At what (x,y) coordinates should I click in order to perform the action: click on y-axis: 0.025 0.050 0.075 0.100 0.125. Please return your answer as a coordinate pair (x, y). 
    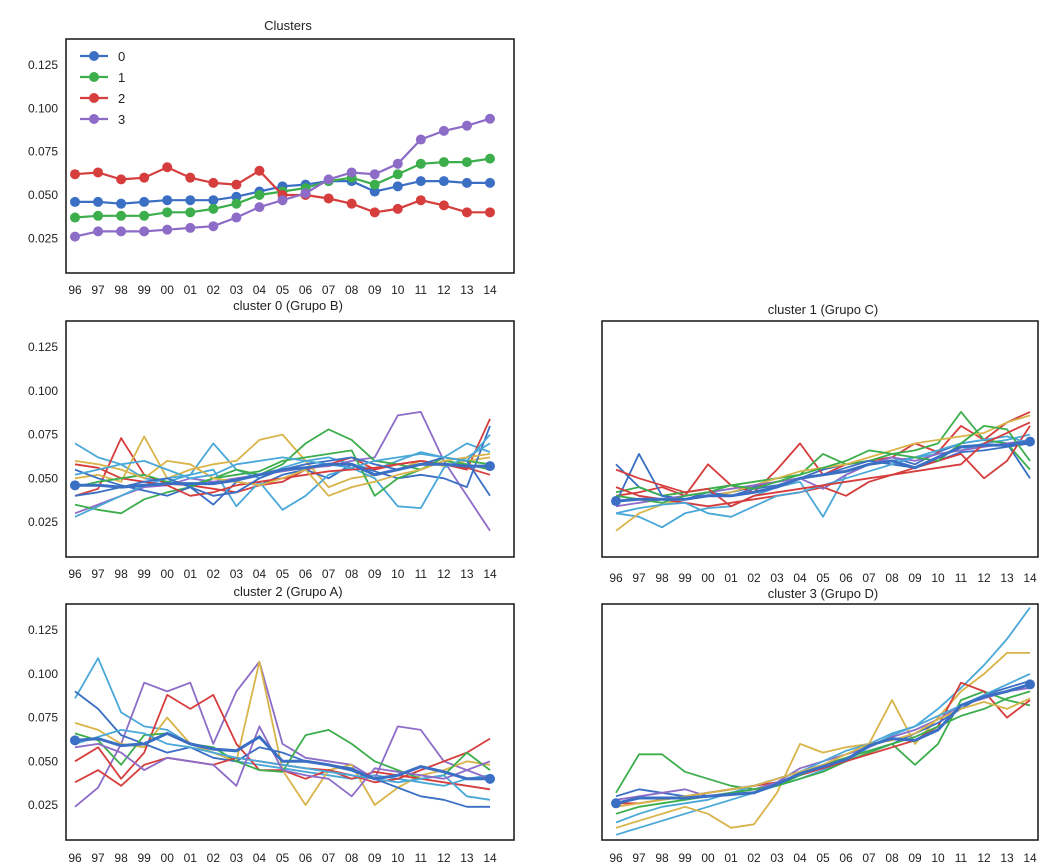
    Looking at the image, I should click on (43, 434).